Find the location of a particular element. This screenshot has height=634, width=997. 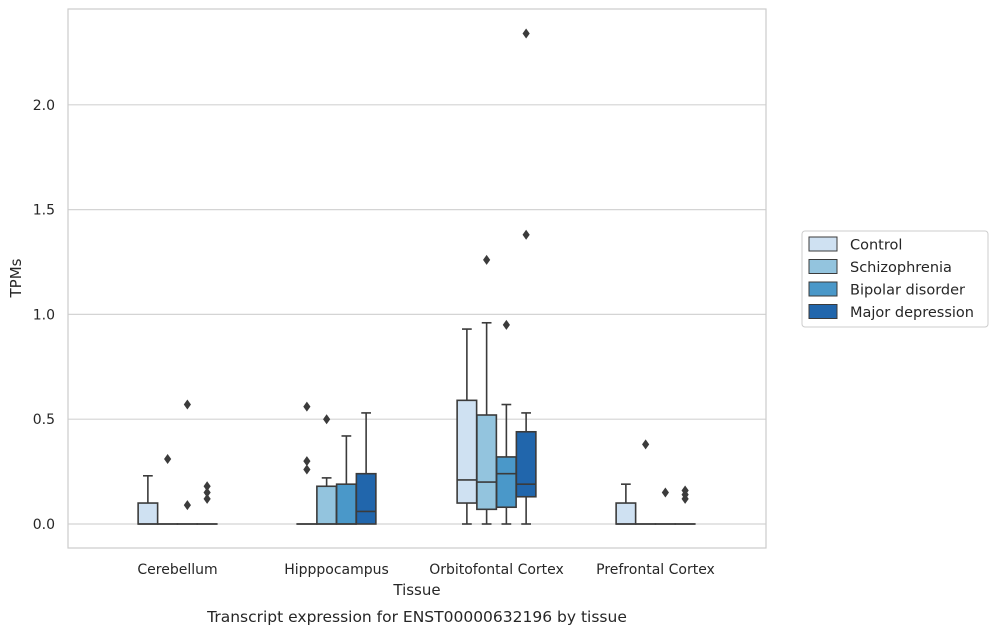

y-tick-label: 2.0 is located at coordinates (44, 106).